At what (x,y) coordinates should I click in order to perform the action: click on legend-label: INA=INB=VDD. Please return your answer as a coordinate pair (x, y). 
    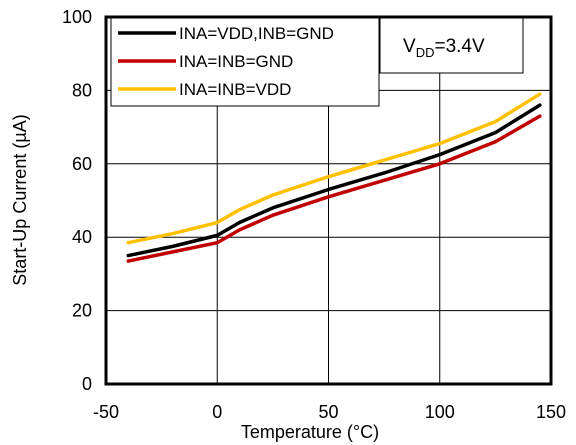
    Looking at the image, I should click on (235, 89).